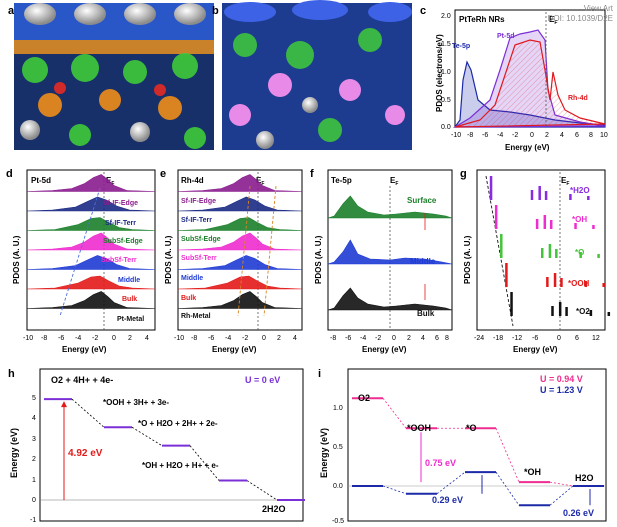 The width and height of the screenshot is (617, 527). Describe the element at coordinates (547, 135) in the screenshot. I see `panel-c-xtick: 2` at that location.